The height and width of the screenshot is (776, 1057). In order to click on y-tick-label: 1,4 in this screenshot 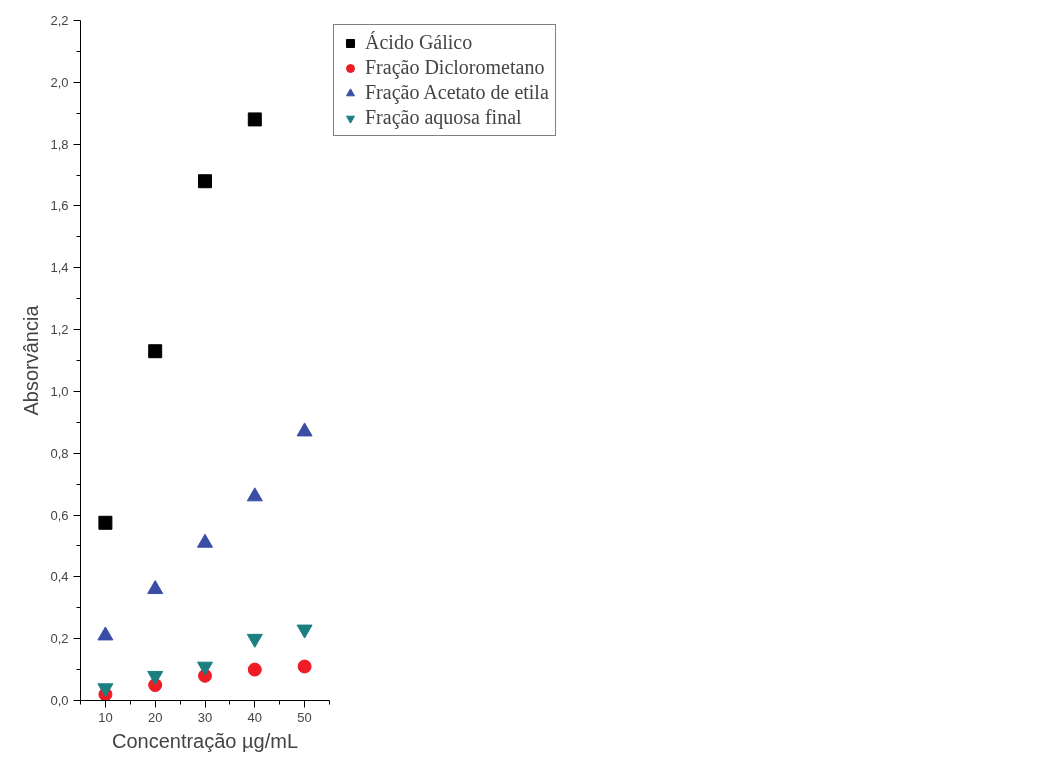, I will do `click(59, 268)`.